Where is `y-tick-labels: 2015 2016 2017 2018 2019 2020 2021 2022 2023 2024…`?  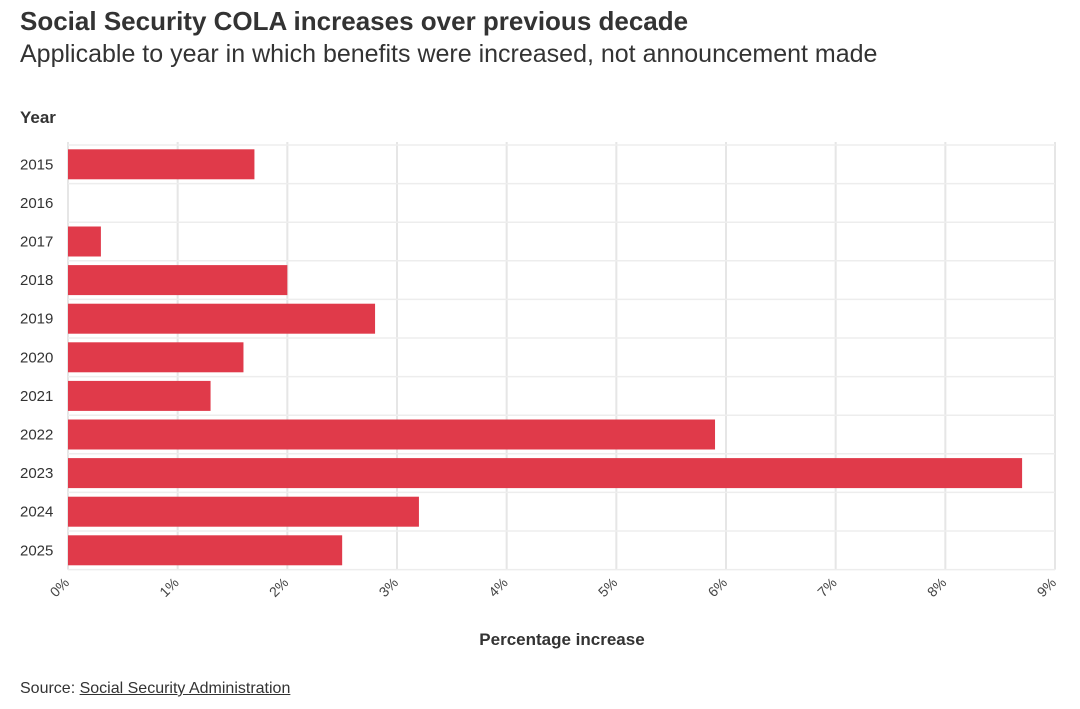
y-tick-labels: 2015 2016 2017 2018 2019 2020 2021 2022 2023 2024… is located at coordinates (36, 357).